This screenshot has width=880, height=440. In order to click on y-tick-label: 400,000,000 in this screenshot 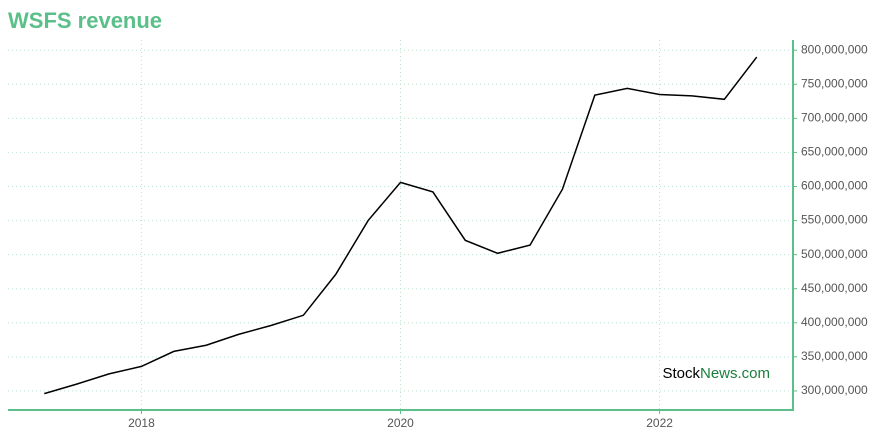, I will do `click(834, 322)`.